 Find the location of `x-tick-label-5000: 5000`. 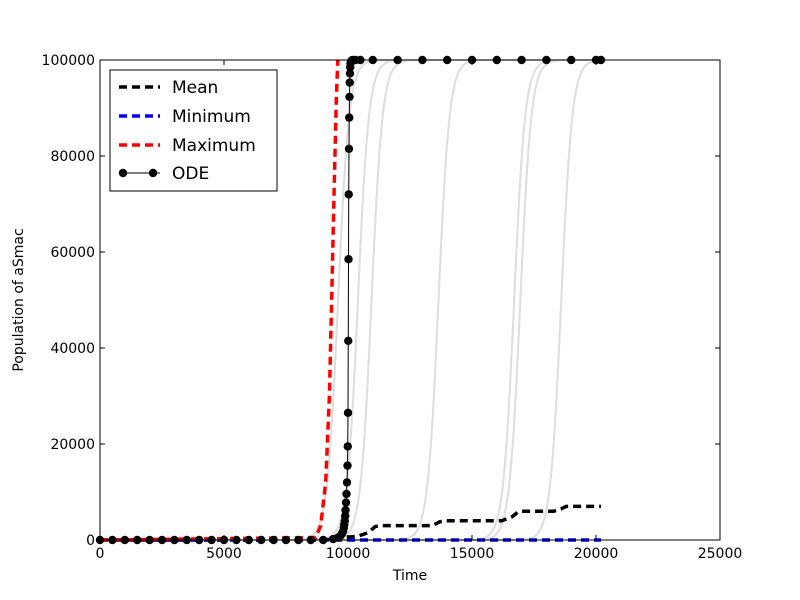

x-tick-label-5000: 5000 is located at coordinates (224, 554).